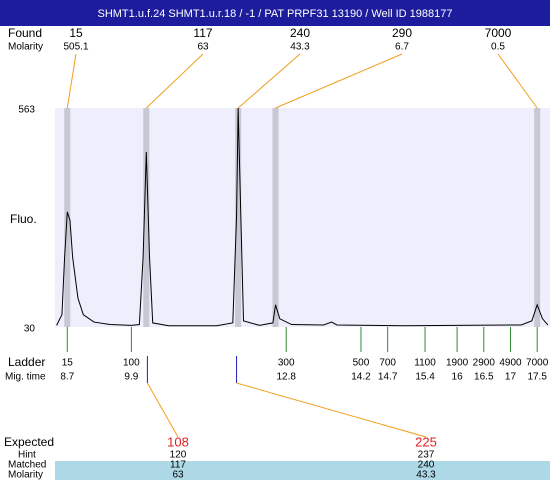 This screenshot has height=480, width=550. What do you see at coordinates (178, 465) in the screenshot?
I see `matched-value: 117` at bounding box center [178, 465].